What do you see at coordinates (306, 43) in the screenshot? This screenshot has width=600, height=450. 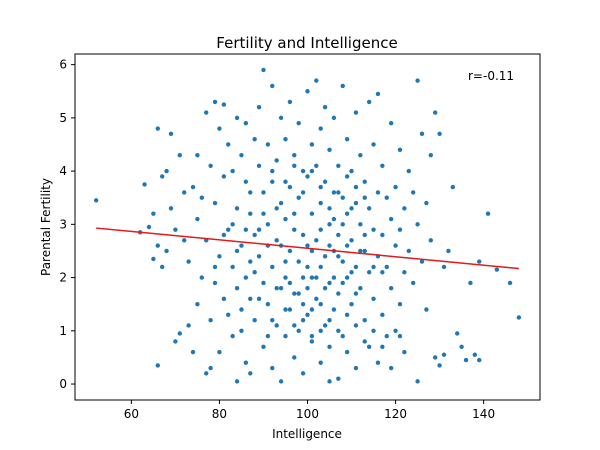 I see `chart-title: Fertility and Intelligence` at bounding box center [306, 43].